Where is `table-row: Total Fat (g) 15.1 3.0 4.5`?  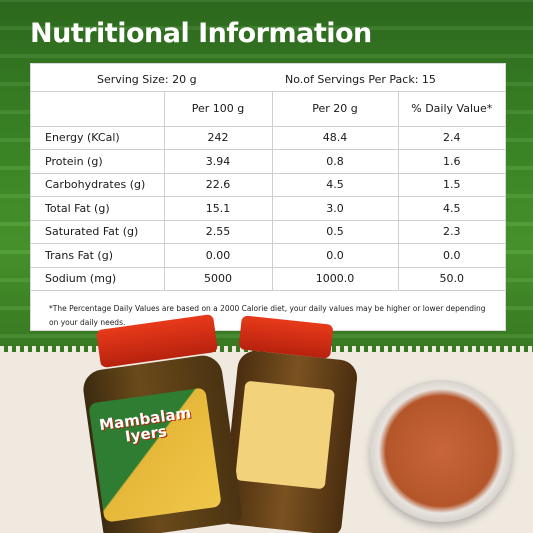
table-row: Total Fat (g) 15.1 3.0 4.5 is located at coordinates (268, 208).